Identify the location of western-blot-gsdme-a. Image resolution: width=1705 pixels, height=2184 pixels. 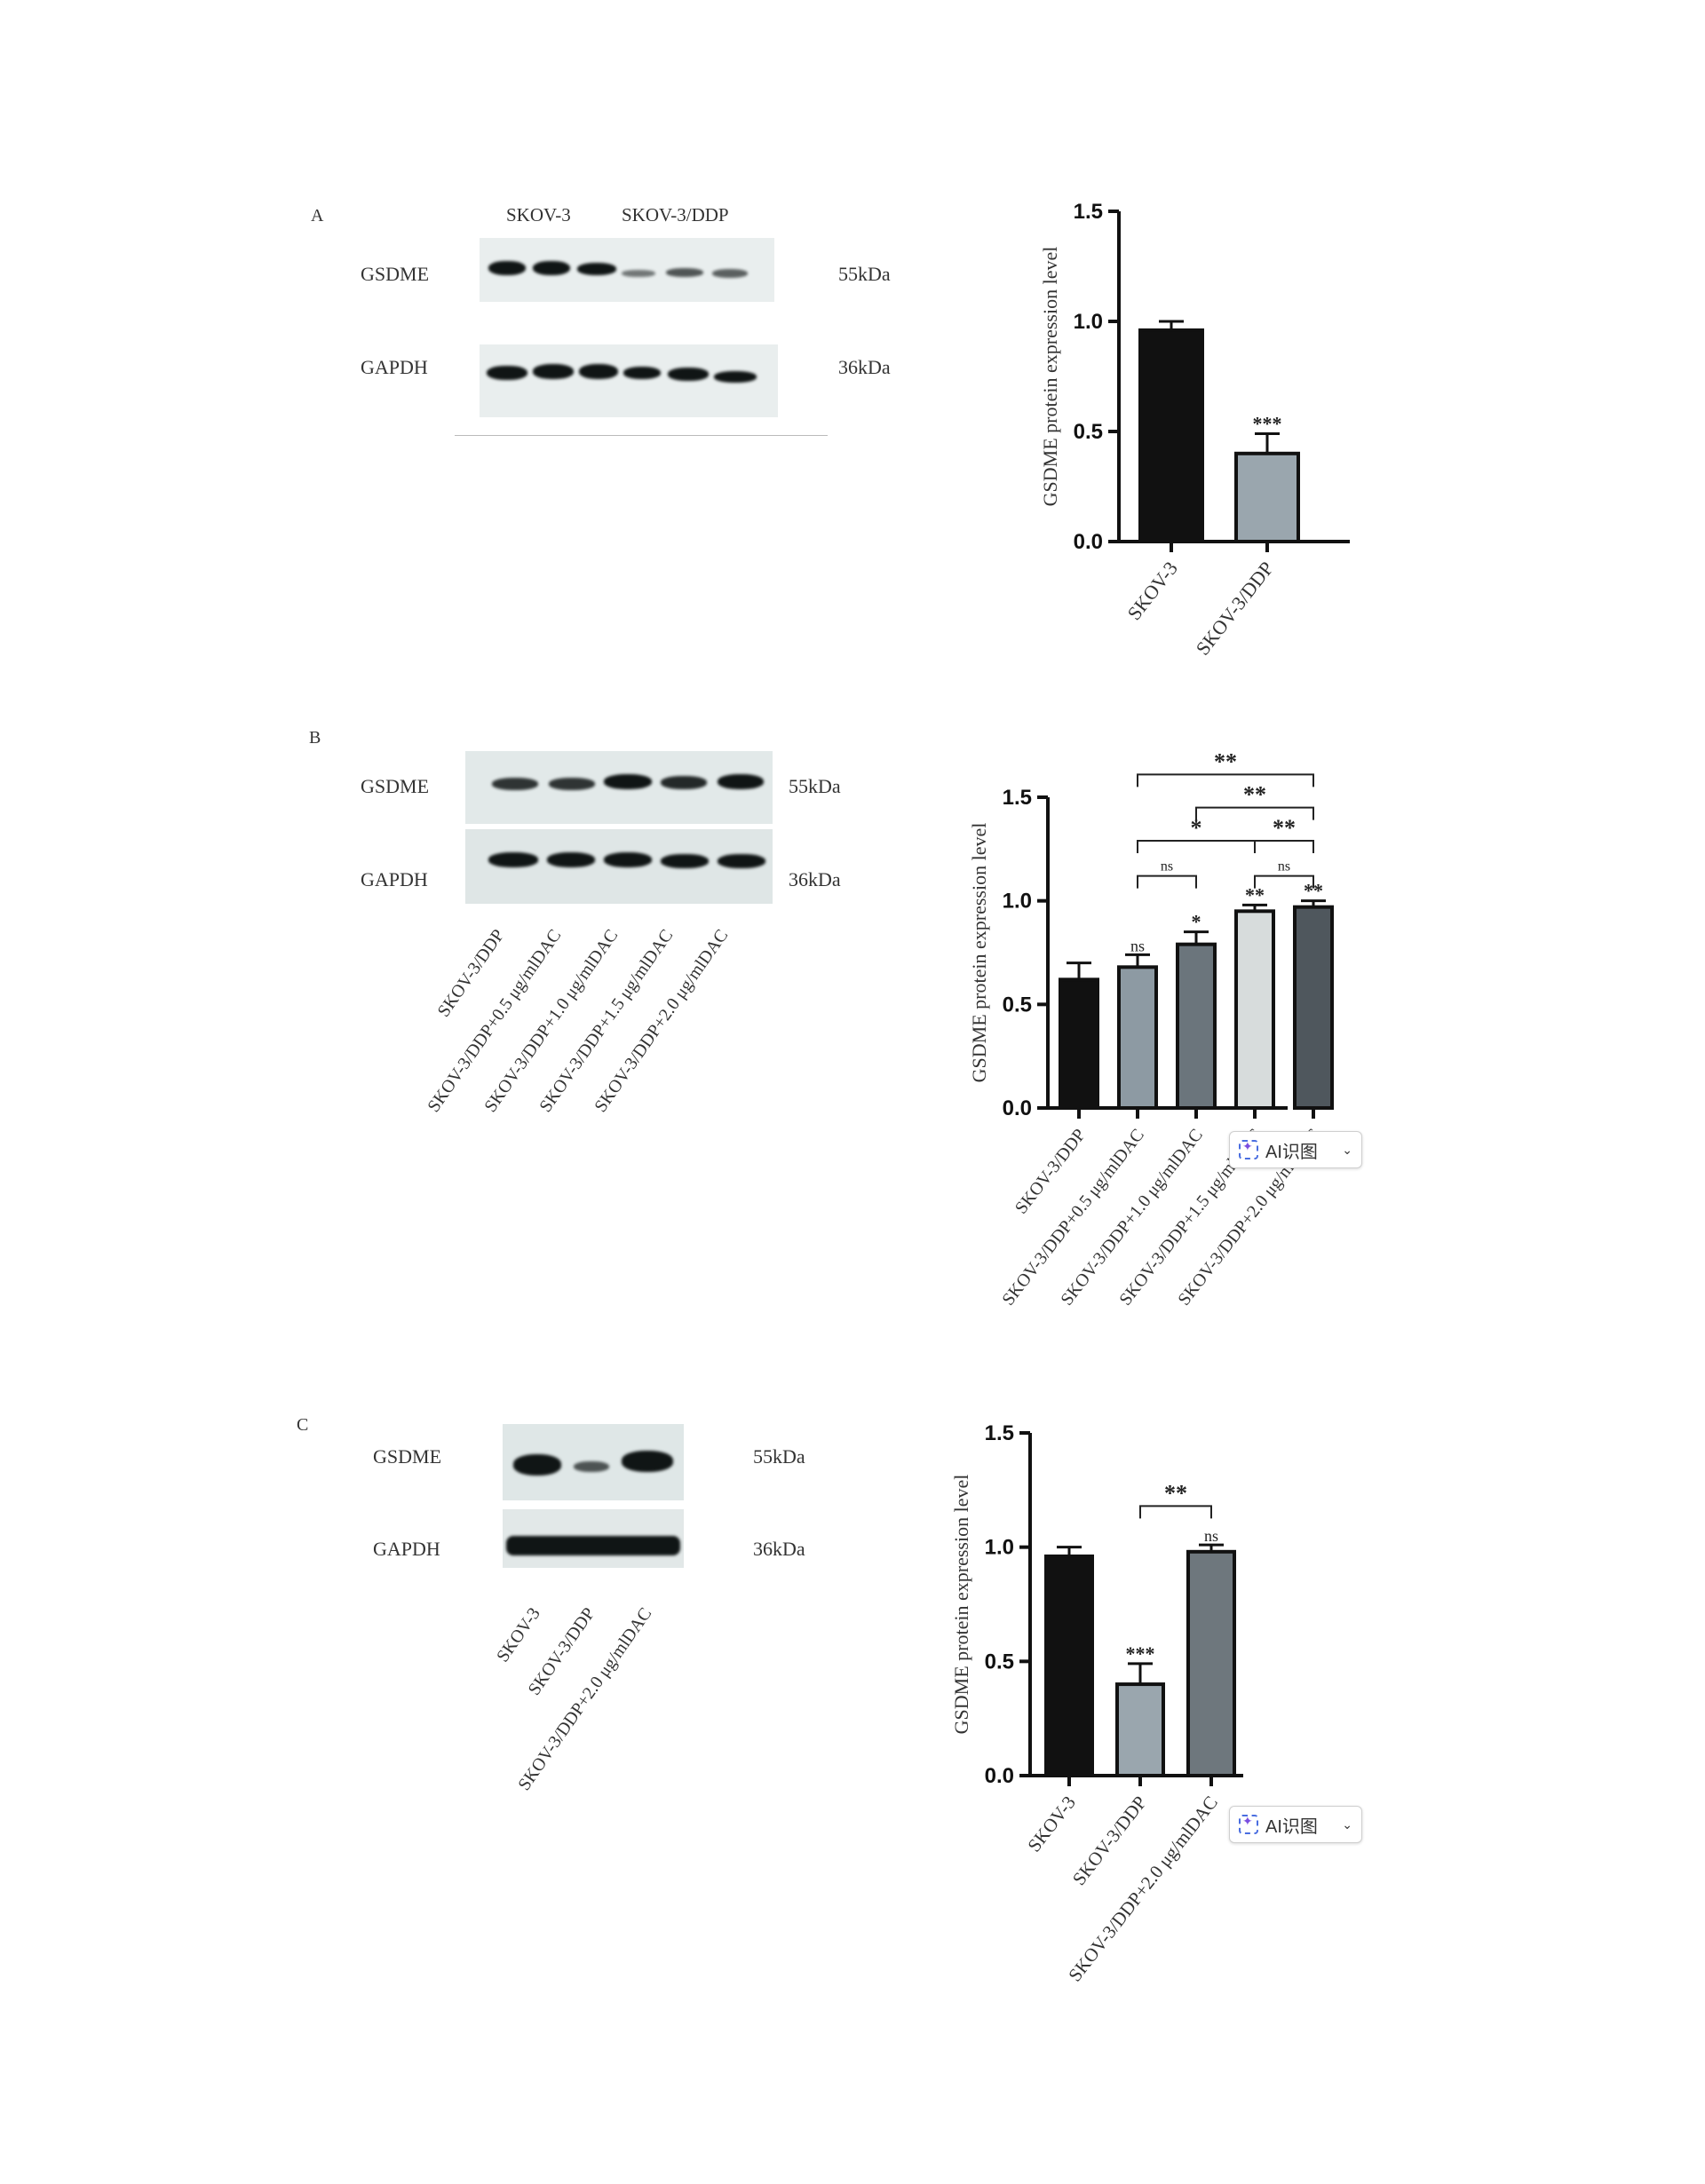
(627, 270).